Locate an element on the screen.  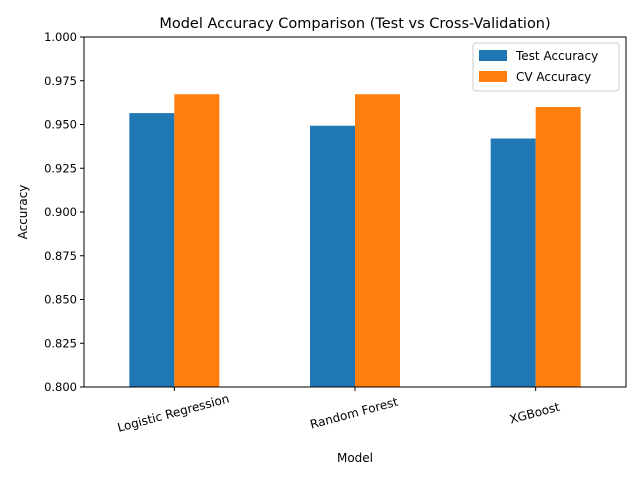
legend-box is located at coordinates (546, 67).